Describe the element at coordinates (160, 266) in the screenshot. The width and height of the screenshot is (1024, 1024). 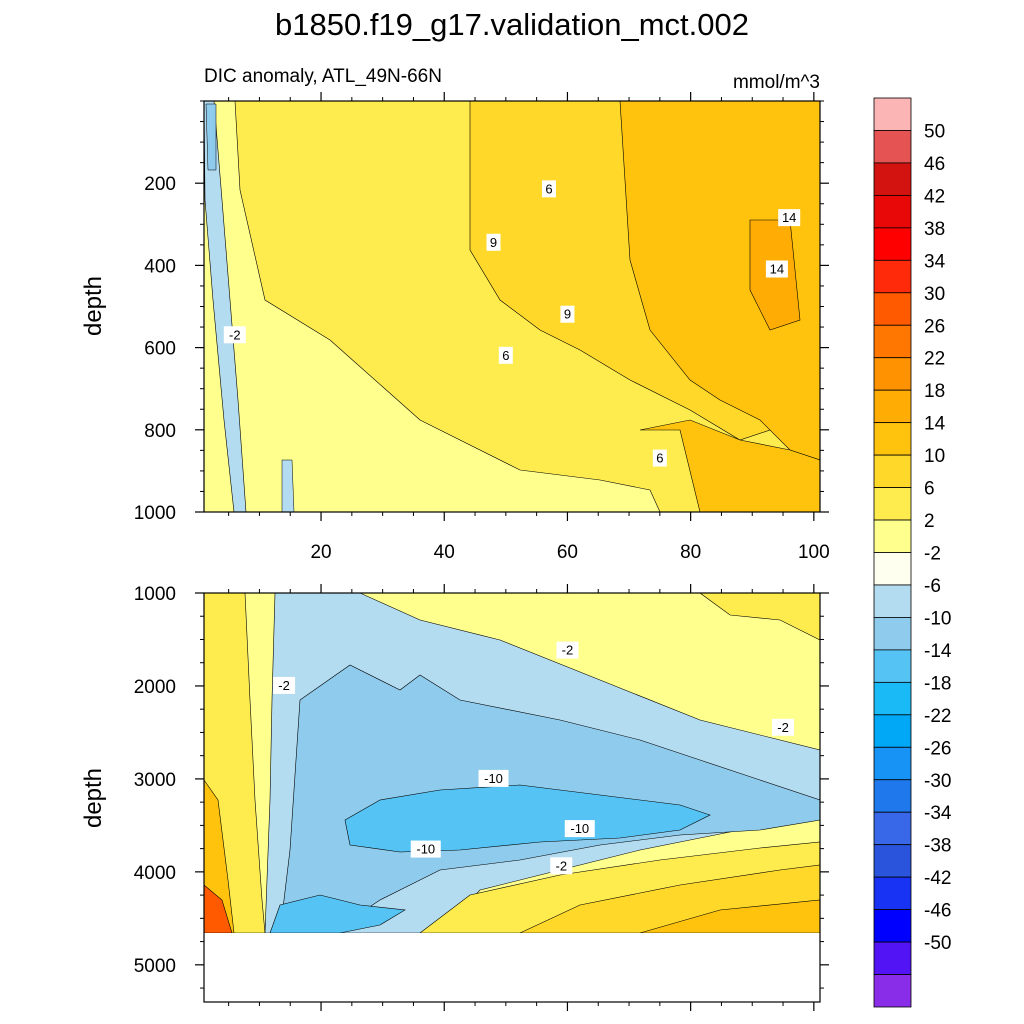
I see `upper-y-tick-label: 400` at that location.